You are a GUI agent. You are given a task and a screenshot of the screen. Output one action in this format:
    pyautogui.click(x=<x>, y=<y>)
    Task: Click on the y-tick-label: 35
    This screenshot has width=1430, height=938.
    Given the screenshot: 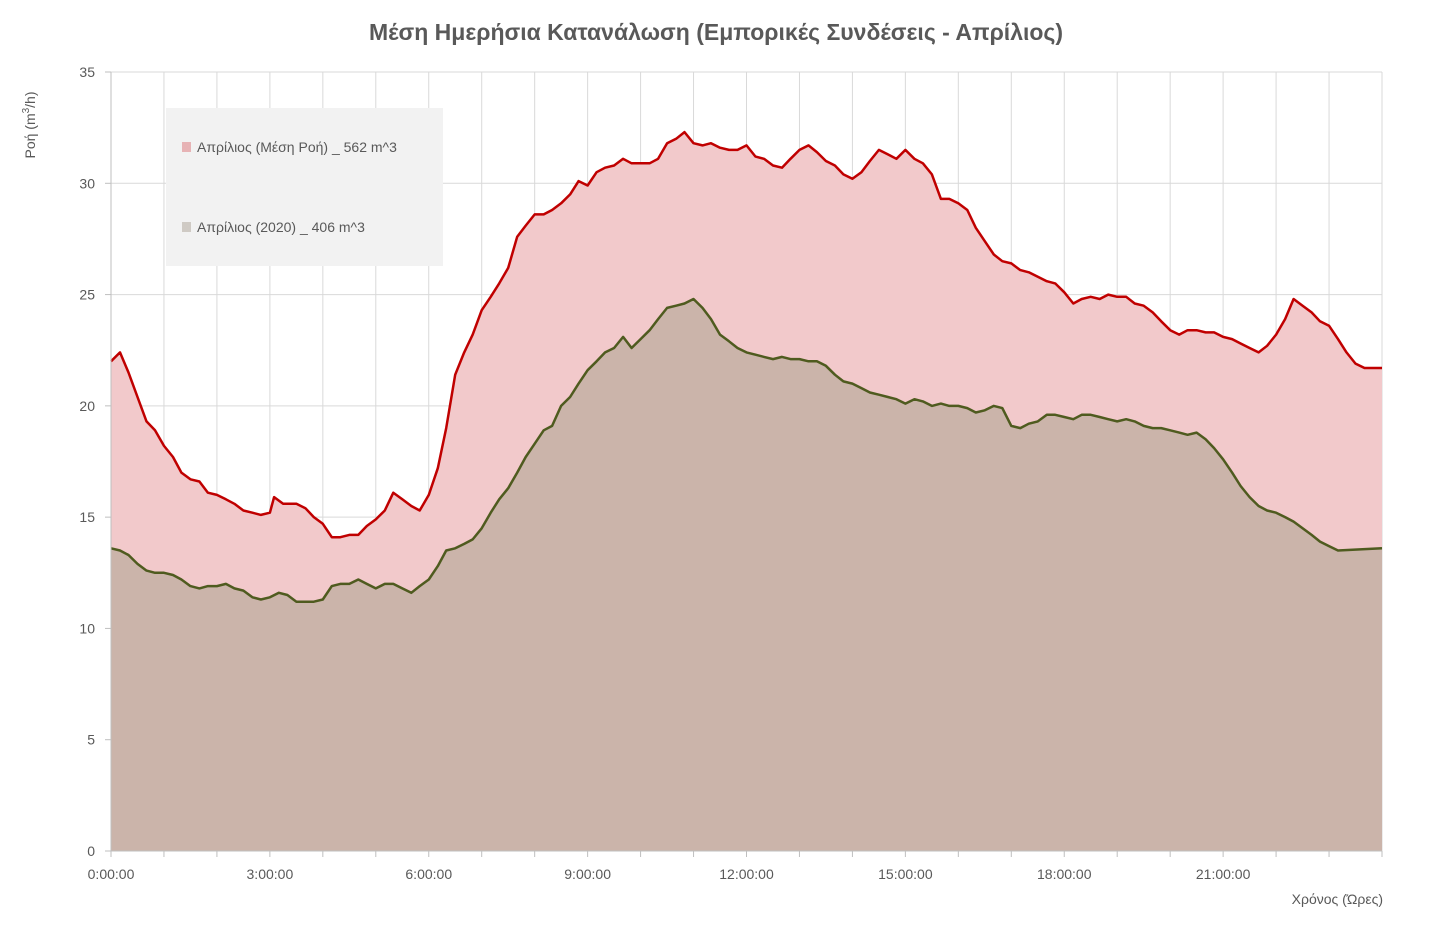 What is the action you would take?
    pyautogui.click(x=87, y=72)
    